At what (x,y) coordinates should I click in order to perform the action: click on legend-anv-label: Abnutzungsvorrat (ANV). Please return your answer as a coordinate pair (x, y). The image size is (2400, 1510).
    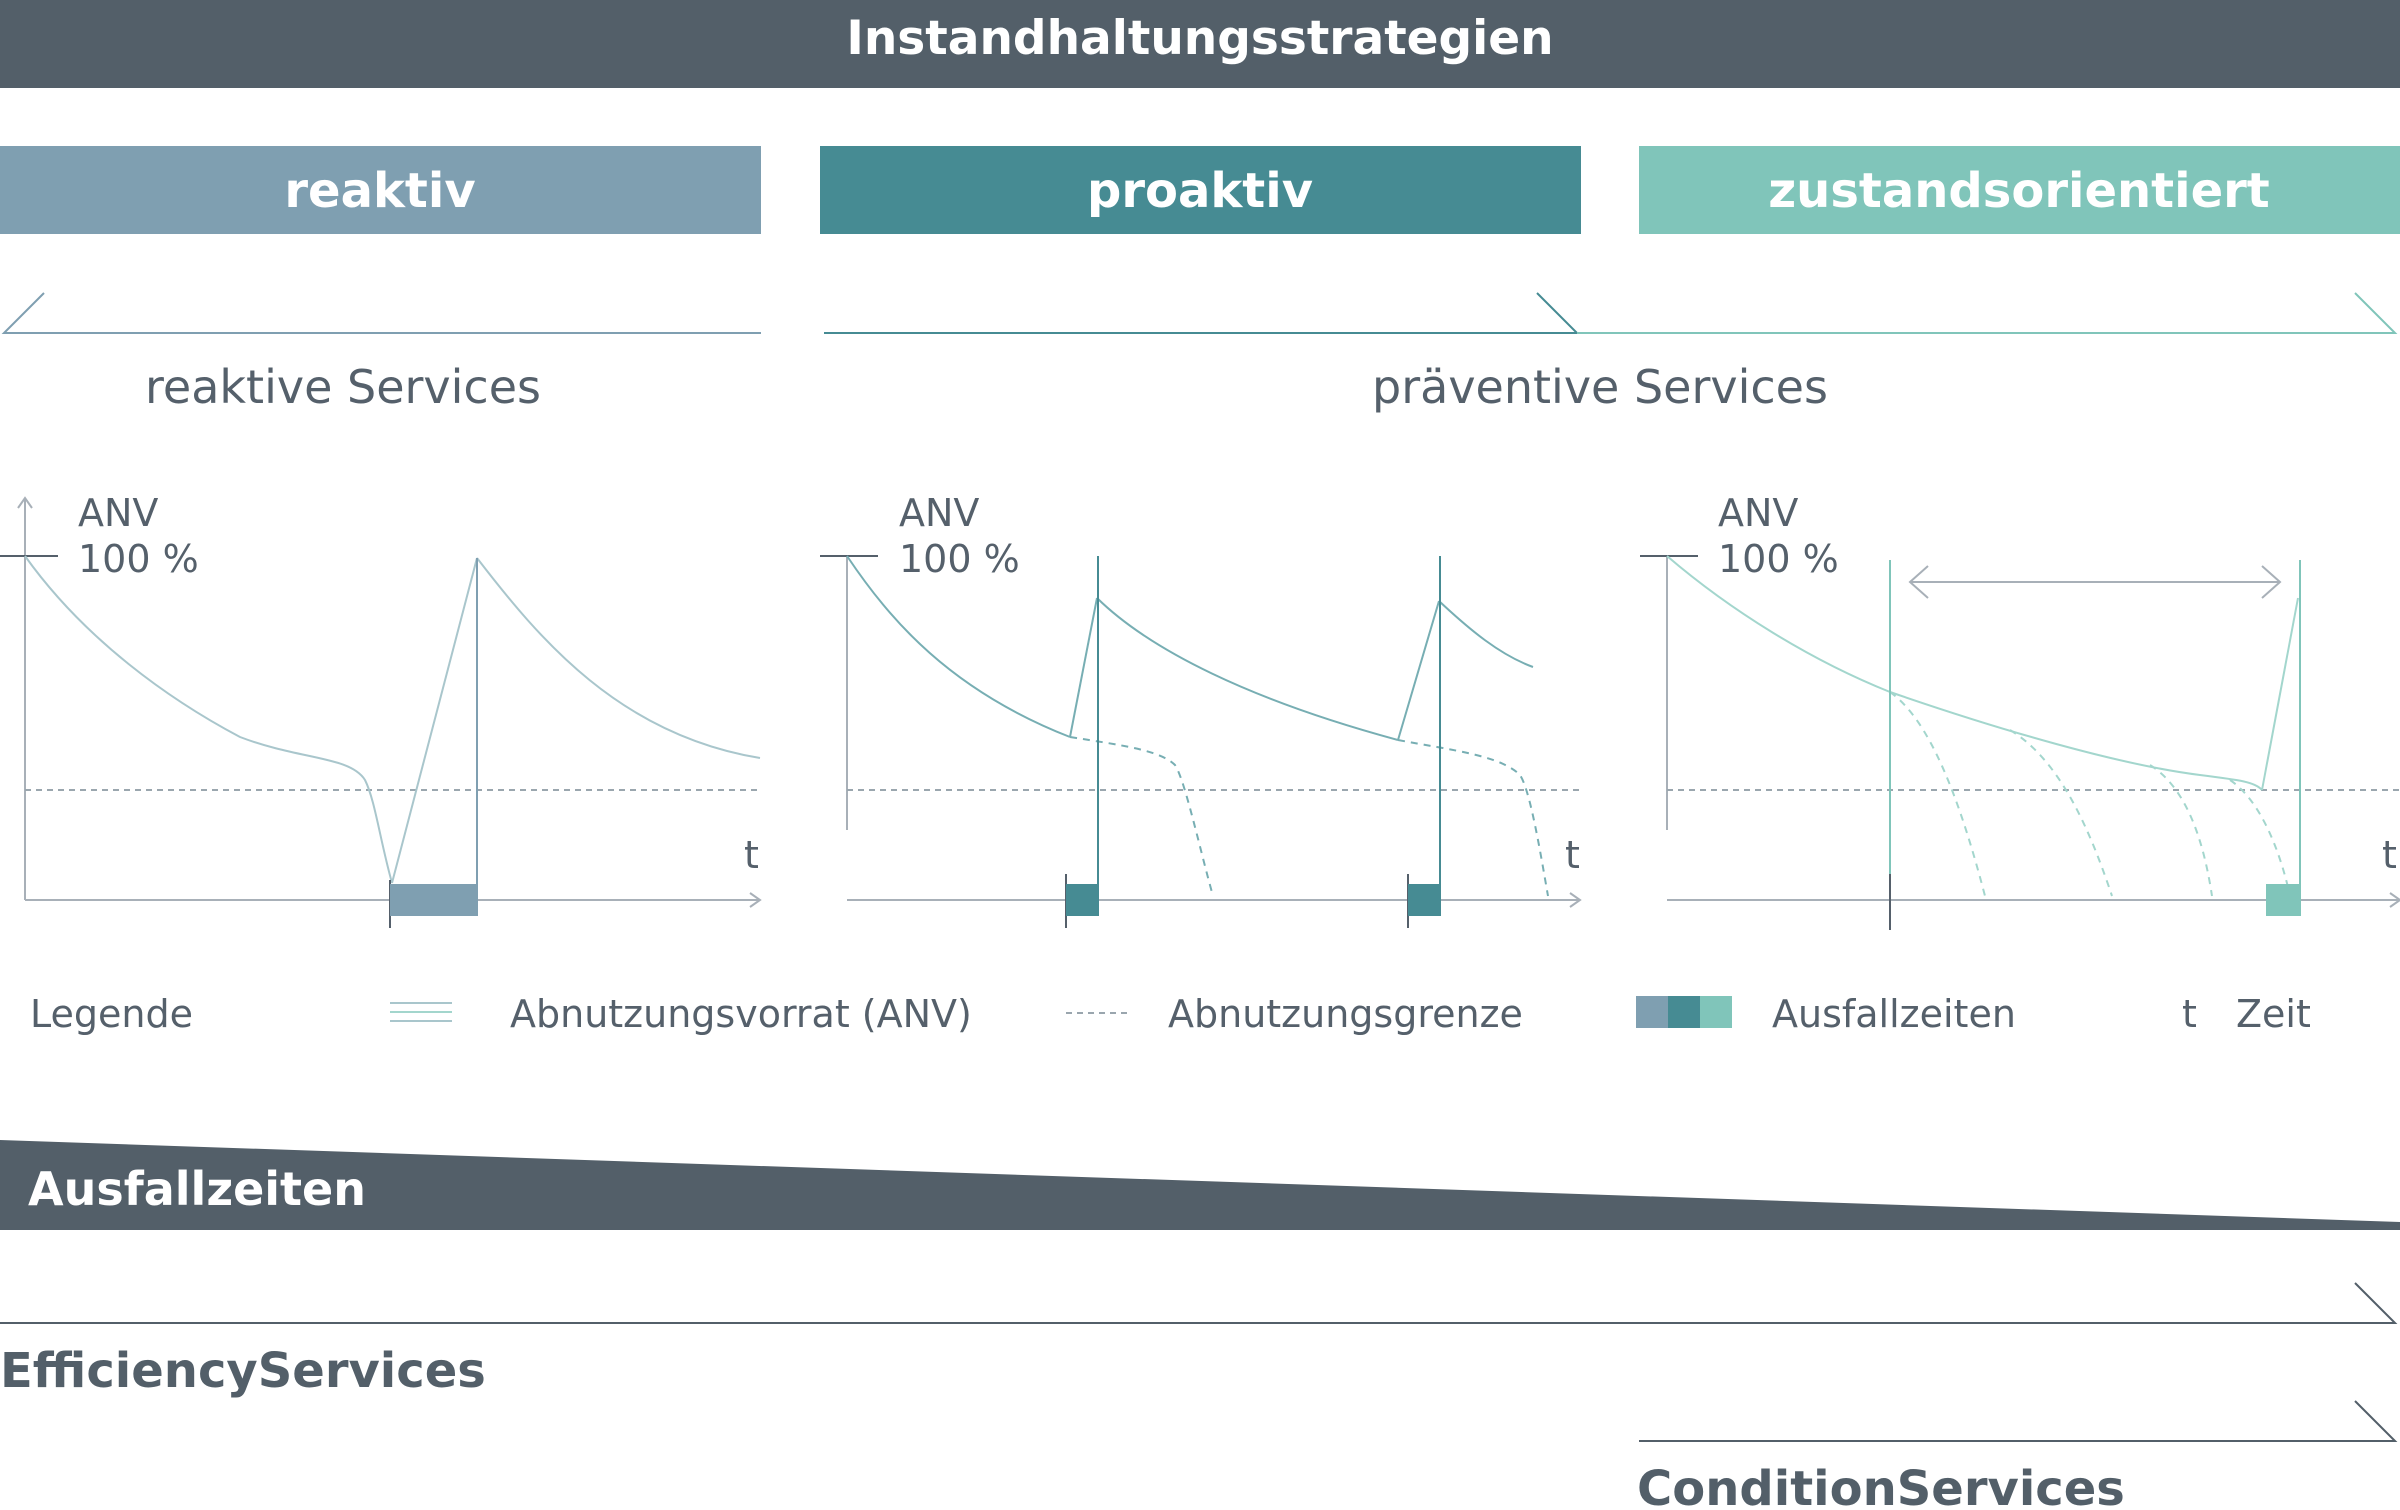
    Looking at the image, I should click on (741, 1014).